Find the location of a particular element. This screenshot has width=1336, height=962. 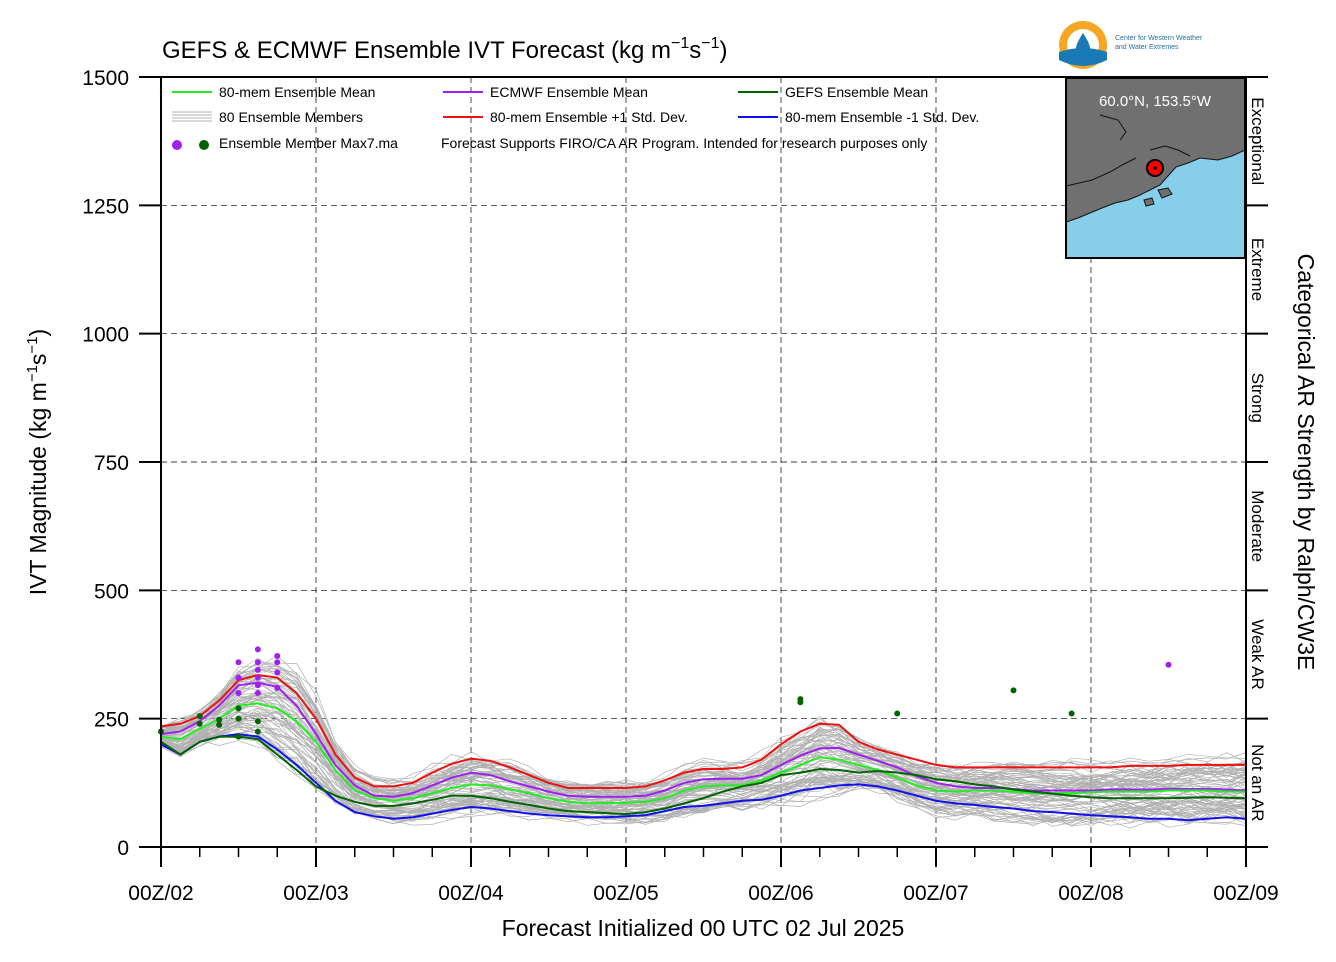

right-axis-title: Categorical AR Strength by Ralph/CW3E is located at coordinates (1306, 462).